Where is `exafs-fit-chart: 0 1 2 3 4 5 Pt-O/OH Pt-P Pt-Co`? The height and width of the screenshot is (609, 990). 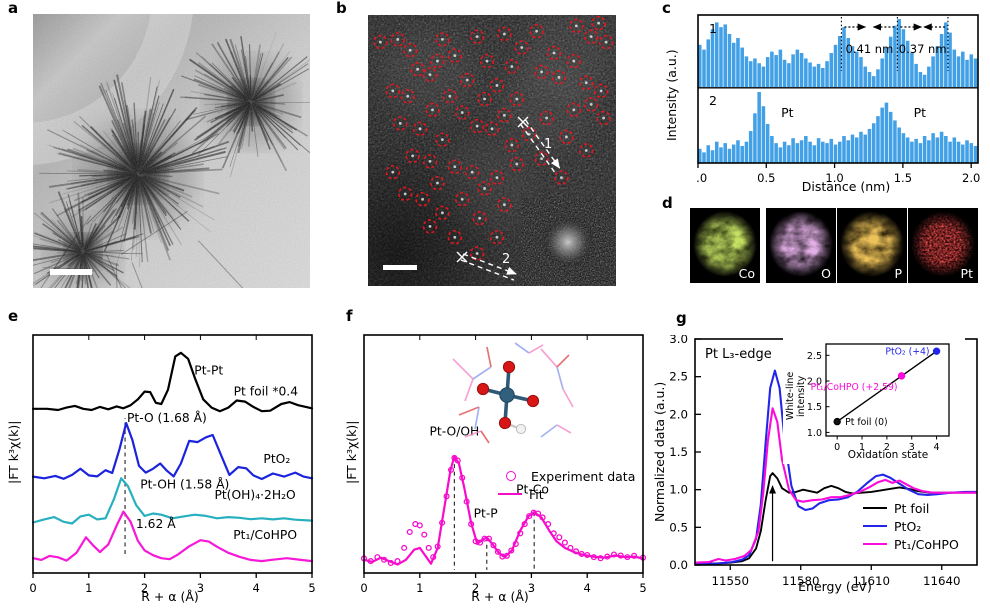
exafs-fit-chart: 0 1 2 3 4 5 Pt-O/OH Pt-P Pt-Co is located at coordinates (504, 464).